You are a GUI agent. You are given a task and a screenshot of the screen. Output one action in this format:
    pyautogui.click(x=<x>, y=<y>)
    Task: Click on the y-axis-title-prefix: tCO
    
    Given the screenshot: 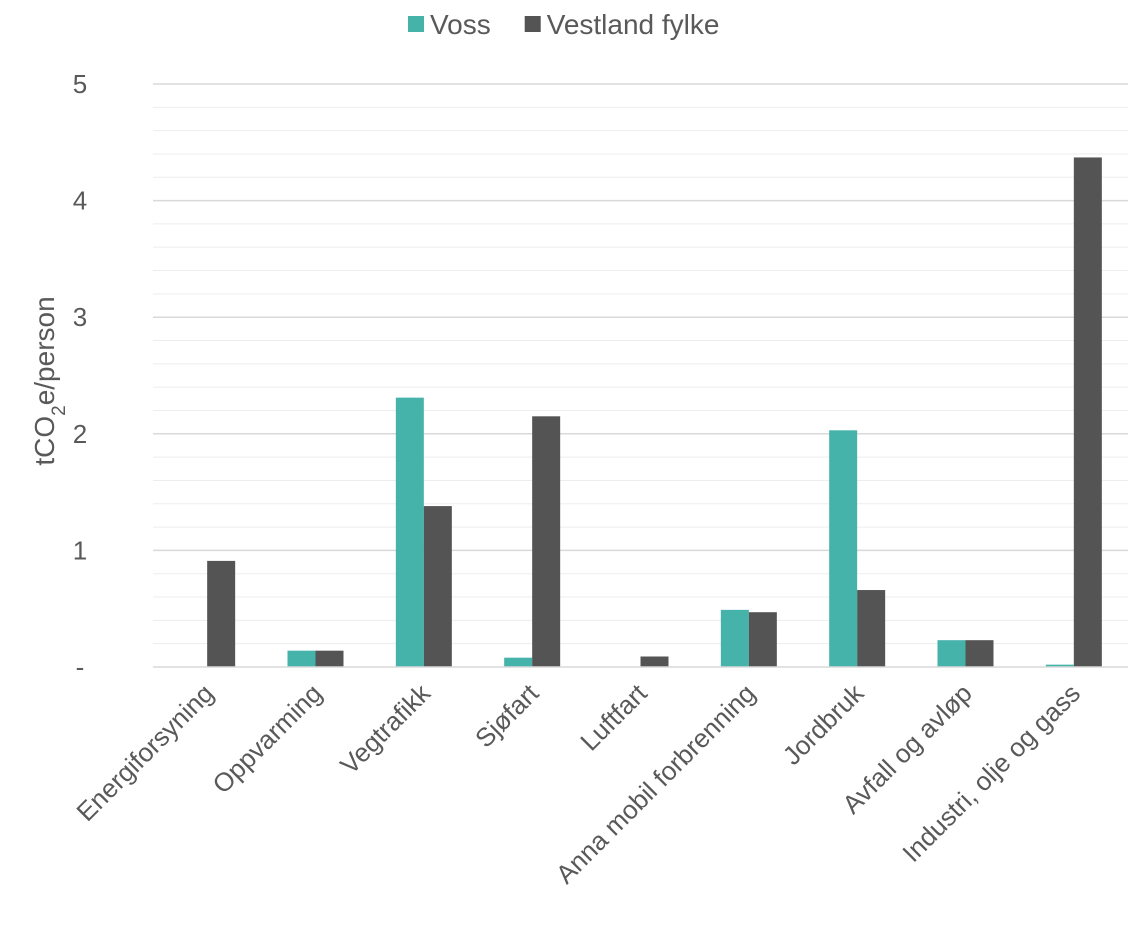 What is the action you would take?
    pyautogui.click(x=44, y=441)
    